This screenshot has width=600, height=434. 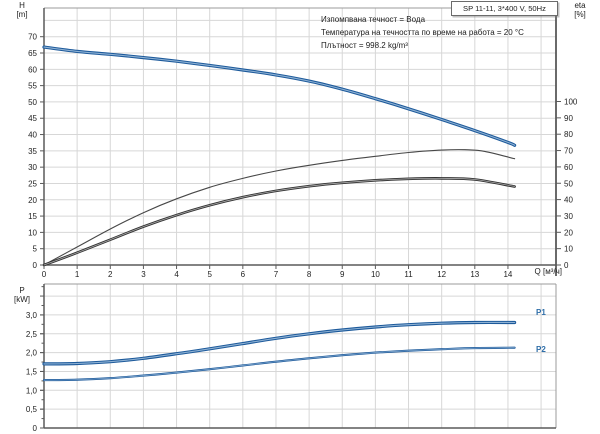 I want to click on q-axis-tick-label: 13, so click(x=474, y=274).